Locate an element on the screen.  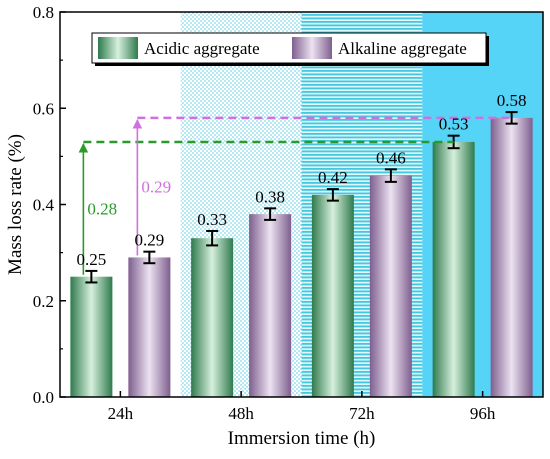
y-tick-label: 0.4 is located at coordinates (44, 205).